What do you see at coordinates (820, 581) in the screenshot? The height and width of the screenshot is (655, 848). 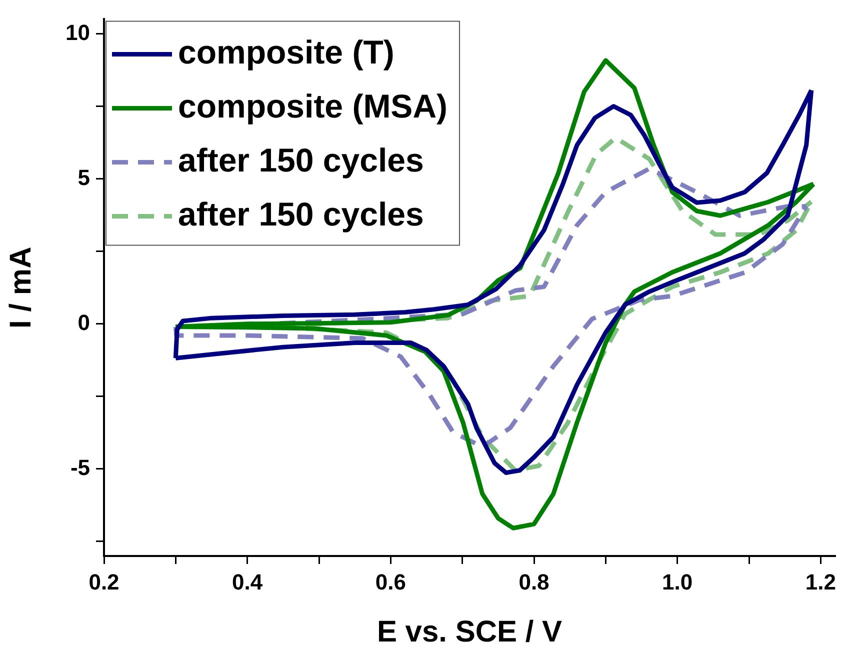 I see `x-tick-label: 1.2` at bounding box center [820, 581].